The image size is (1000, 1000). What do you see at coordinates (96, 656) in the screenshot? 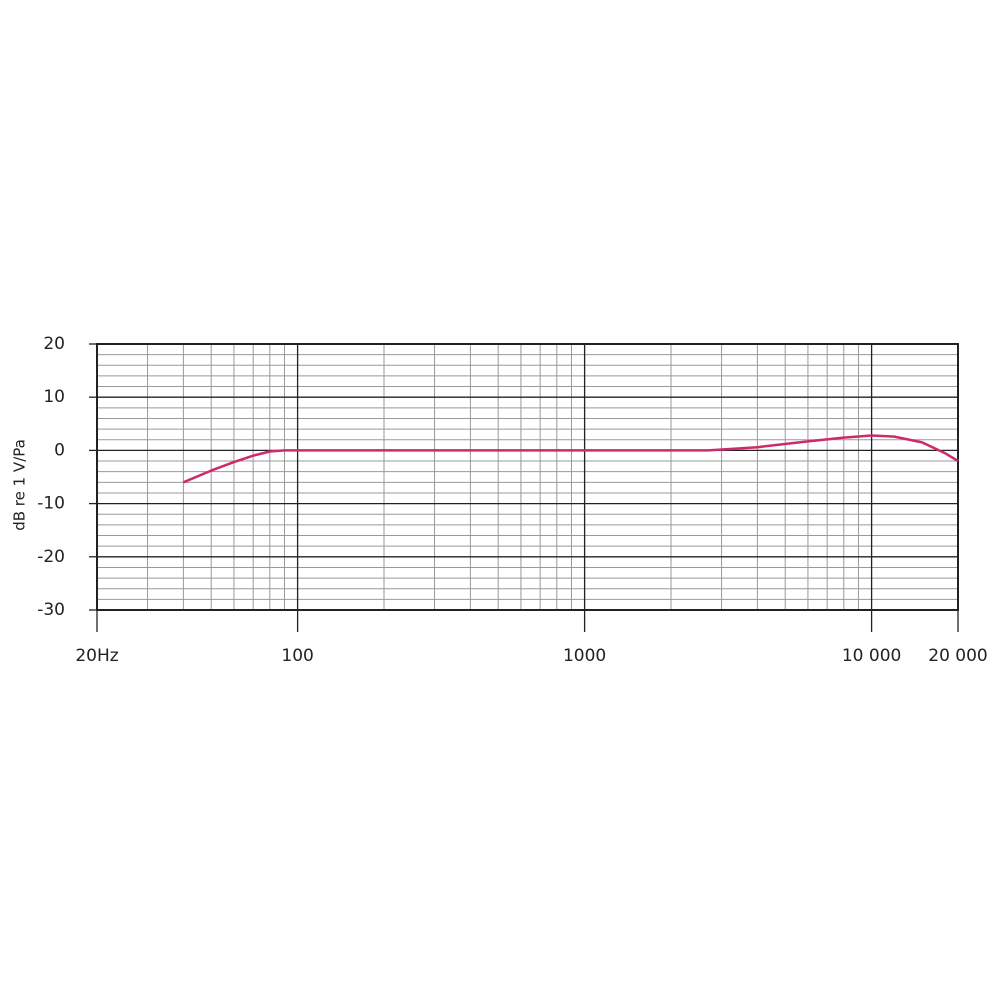
I see `x-tick-label: 20Hz` at bounding box center [96, 656].